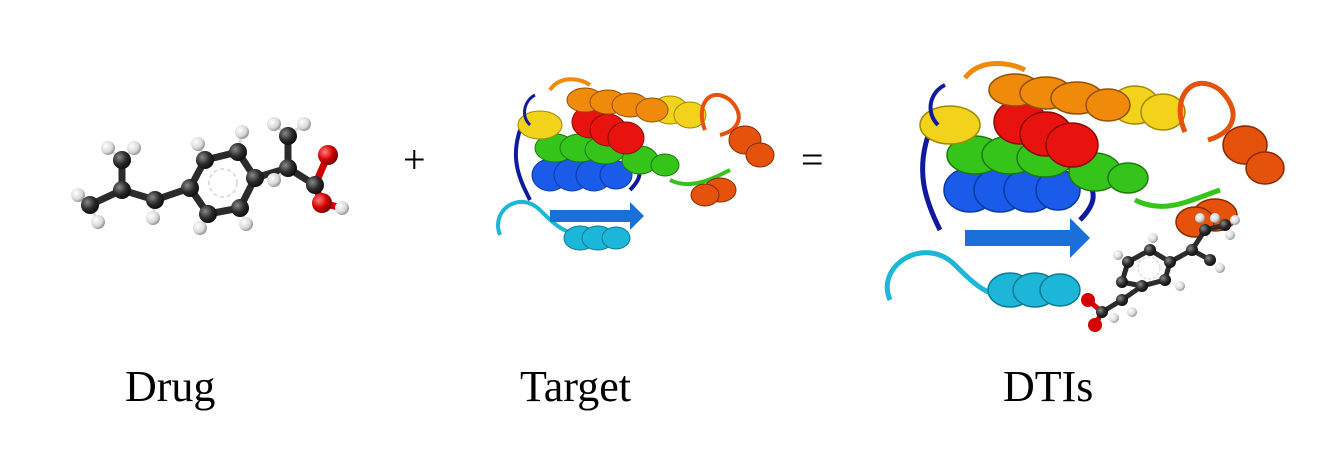 This screenshot has height=463, width=1322. What do you see at coordinates (575, 386) in the screenshot?
I see `target-label: Target` at bounding box center [575, 386].